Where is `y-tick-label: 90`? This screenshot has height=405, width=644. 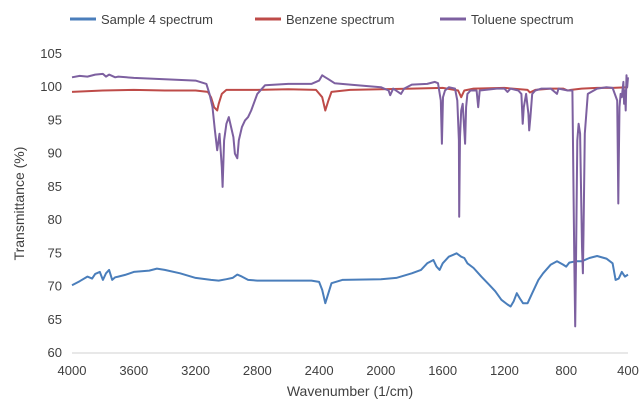
y-tick-label: 90 is located at coordinates (55, 153).